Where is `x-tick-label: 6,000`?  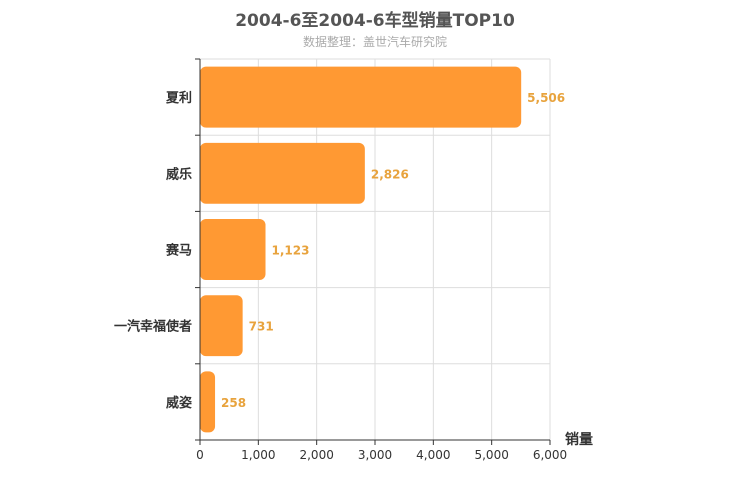 x-tick-label: 6,000 is located at coordinates (550, 455).